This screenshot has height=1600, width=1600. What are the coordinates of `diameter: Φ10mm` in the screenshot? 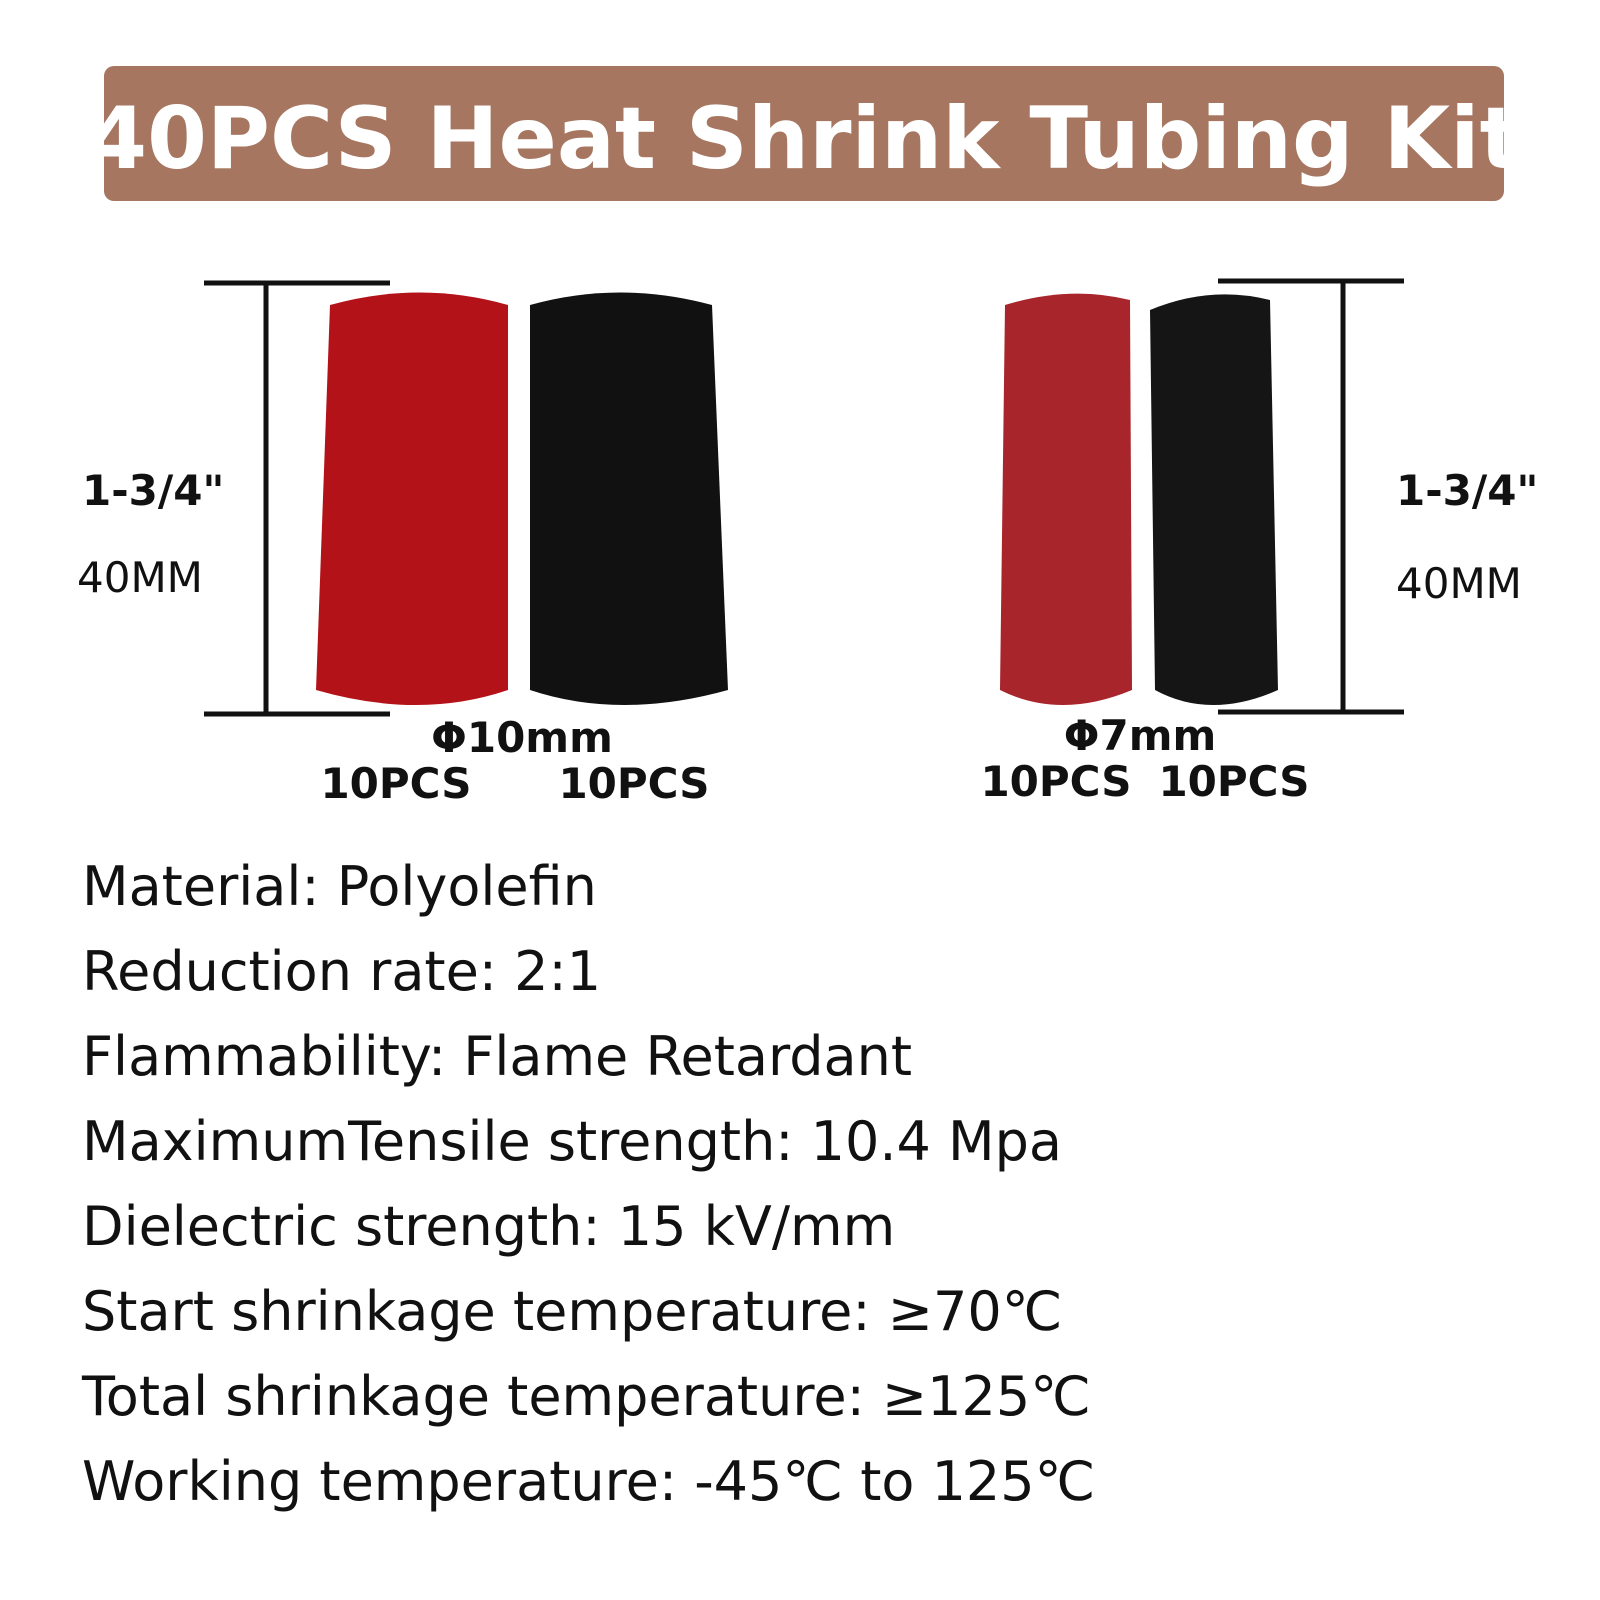 It's located at (522, 737).